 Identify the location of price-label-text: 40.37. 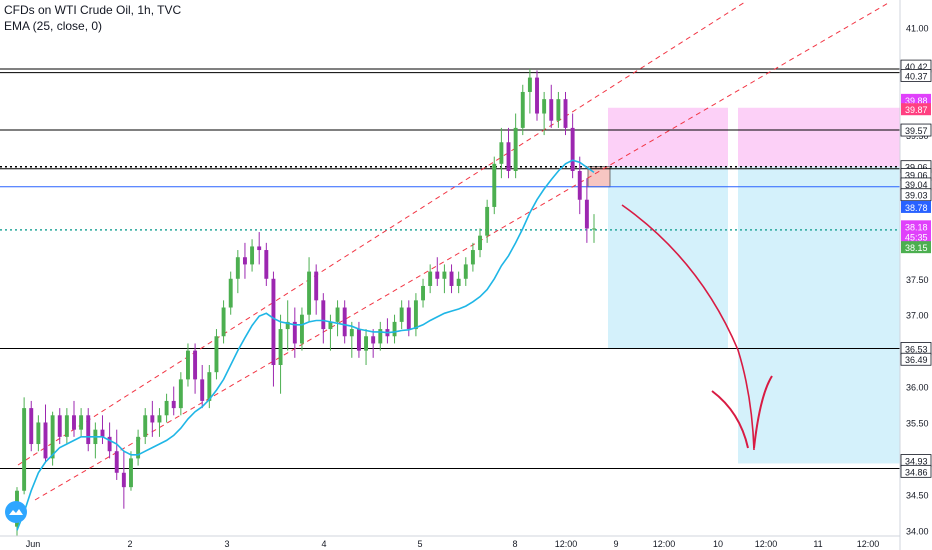
(916, 76).